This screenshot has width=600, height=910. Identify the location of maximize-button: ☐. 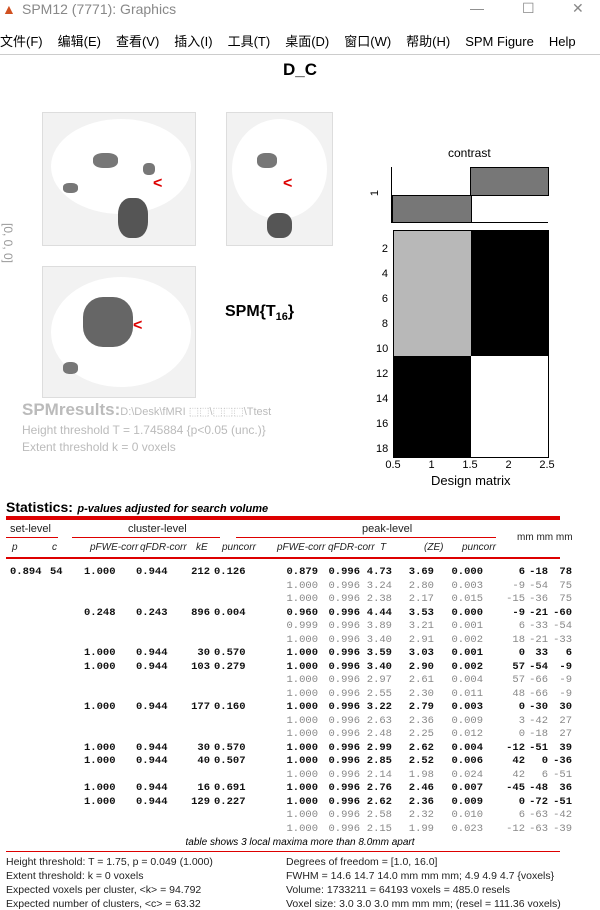
(528, 8).